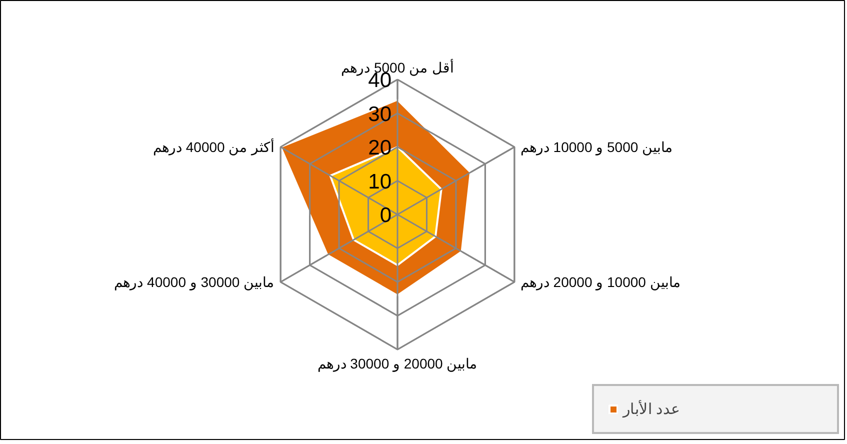 The height and width of the screenshot is (444, 847). I want to click on y-tick-label: 0, so click(386, 215).